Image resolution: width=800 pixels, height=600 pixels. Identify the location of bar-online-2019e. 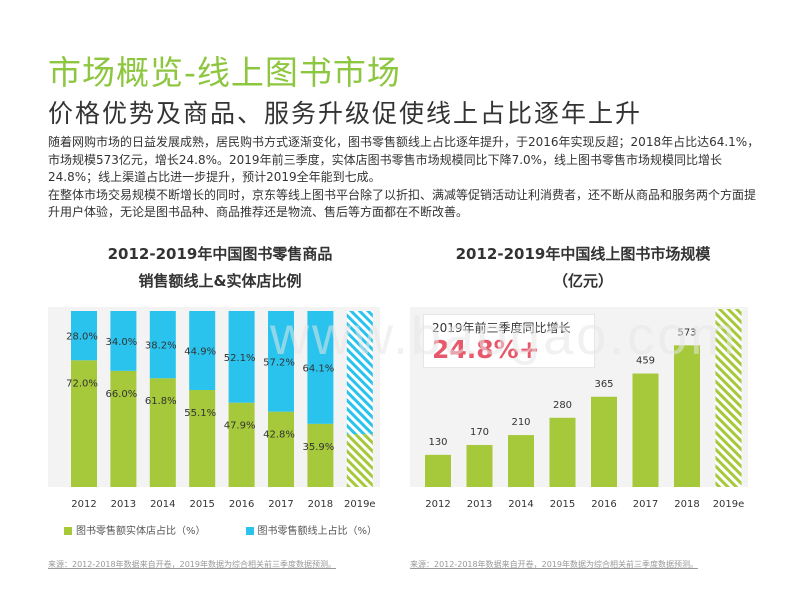
(359, 373).